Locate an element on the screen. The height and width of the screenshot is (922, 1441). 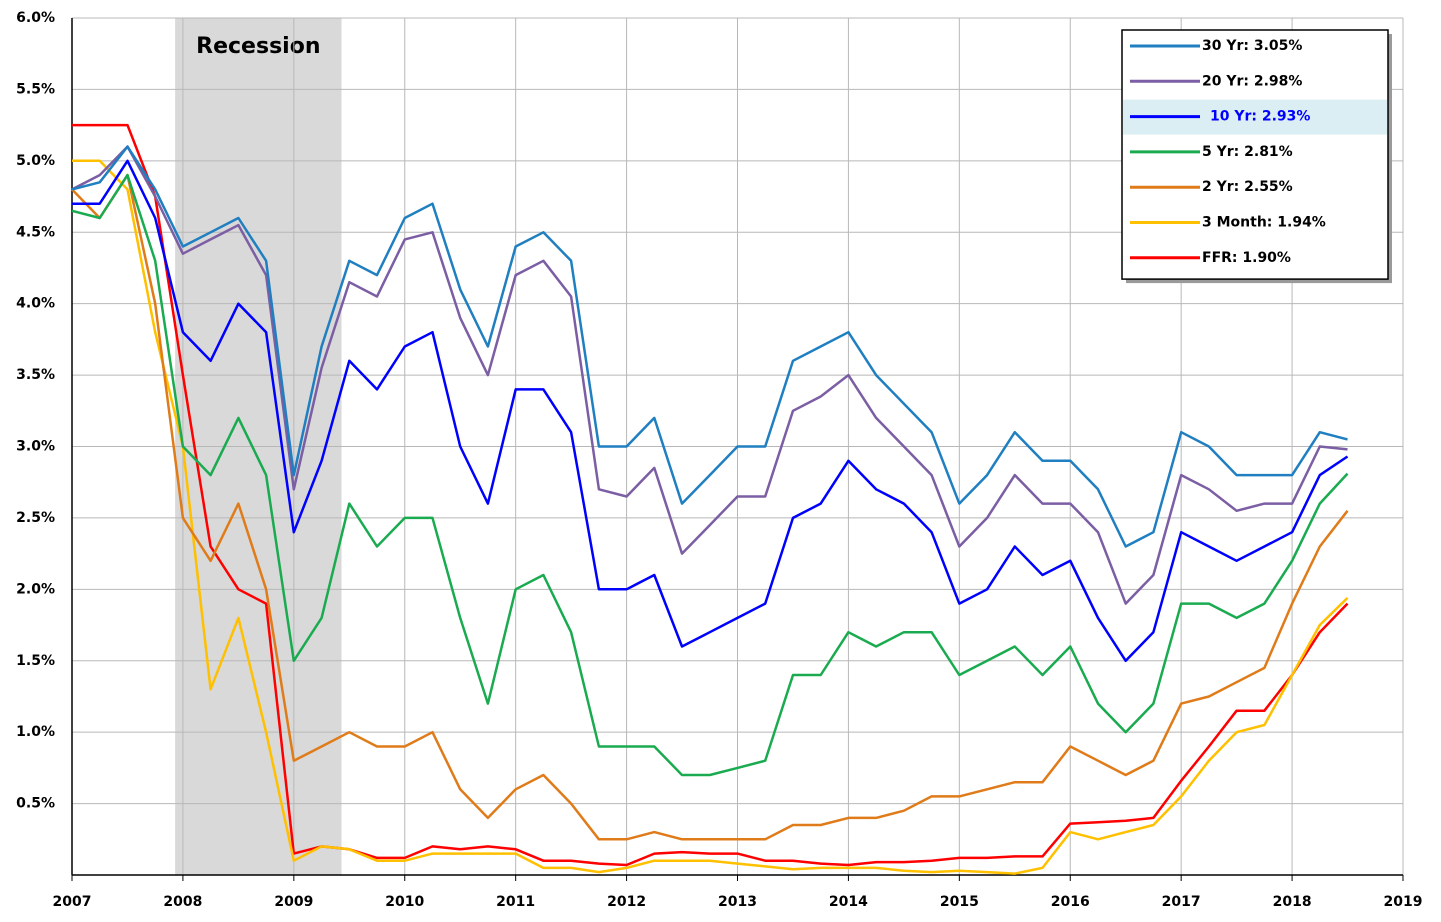
legend-label: 30 Yr: 3.05% is located at coordinates (1252, 46).